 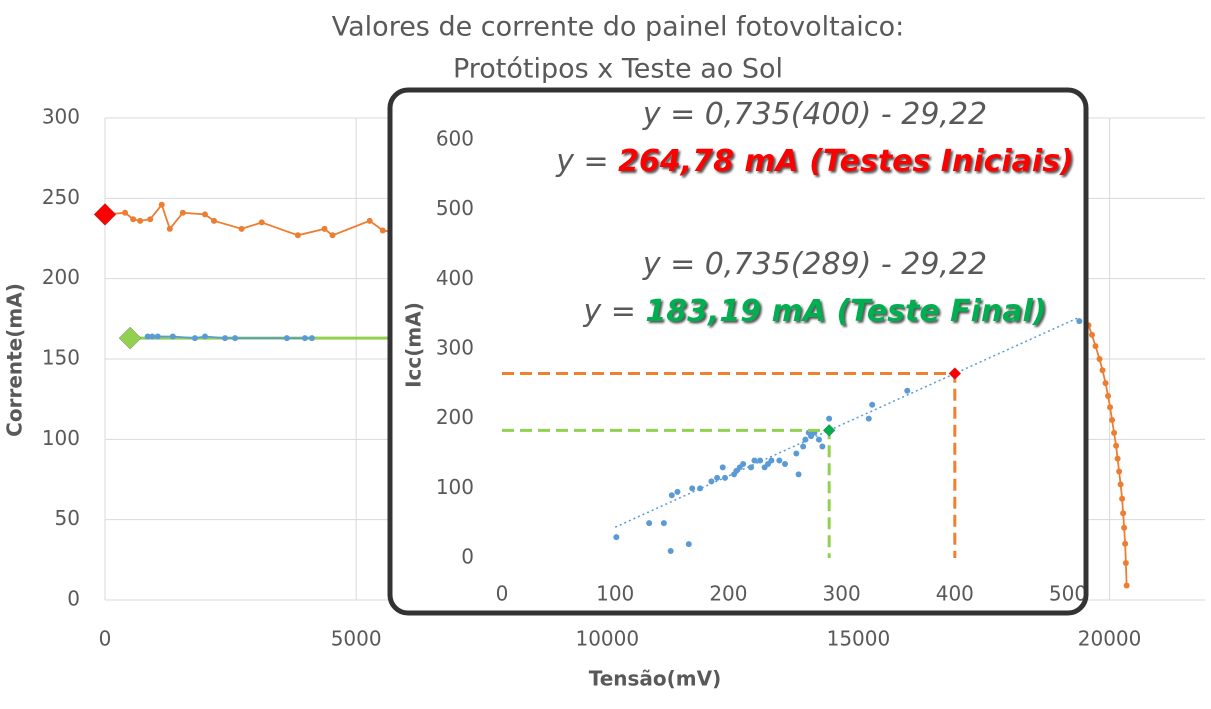 I want to click on y-tick-label: 600, so click(x=455, y=139).